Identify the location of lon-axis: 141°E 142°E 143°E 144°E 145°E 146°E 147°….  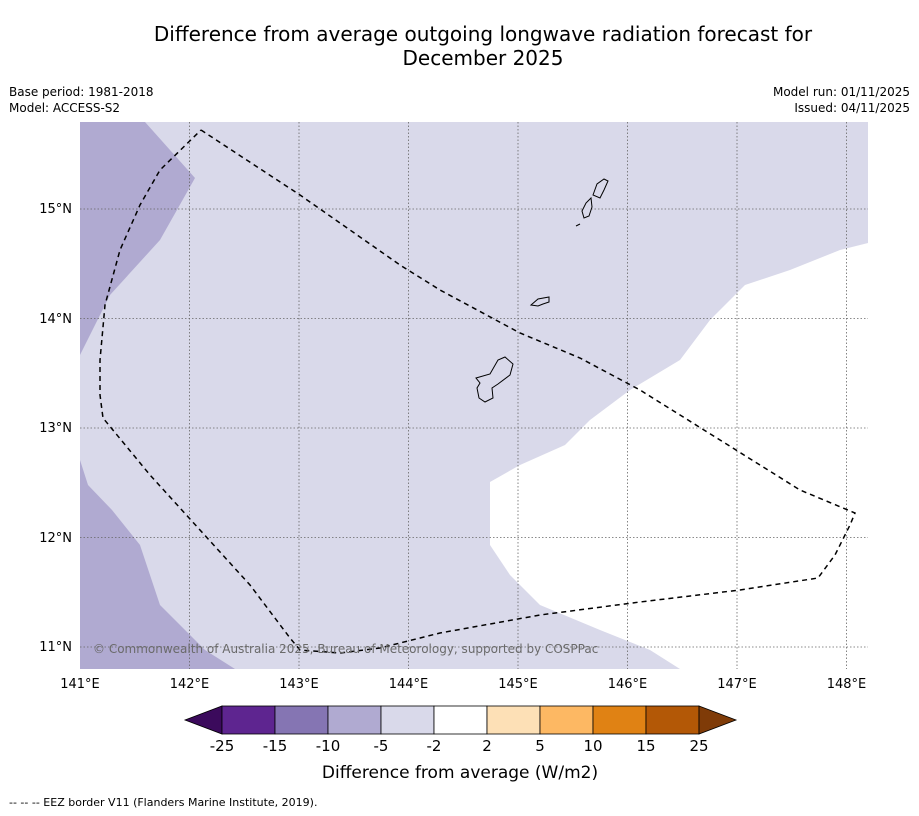
(463, 684).